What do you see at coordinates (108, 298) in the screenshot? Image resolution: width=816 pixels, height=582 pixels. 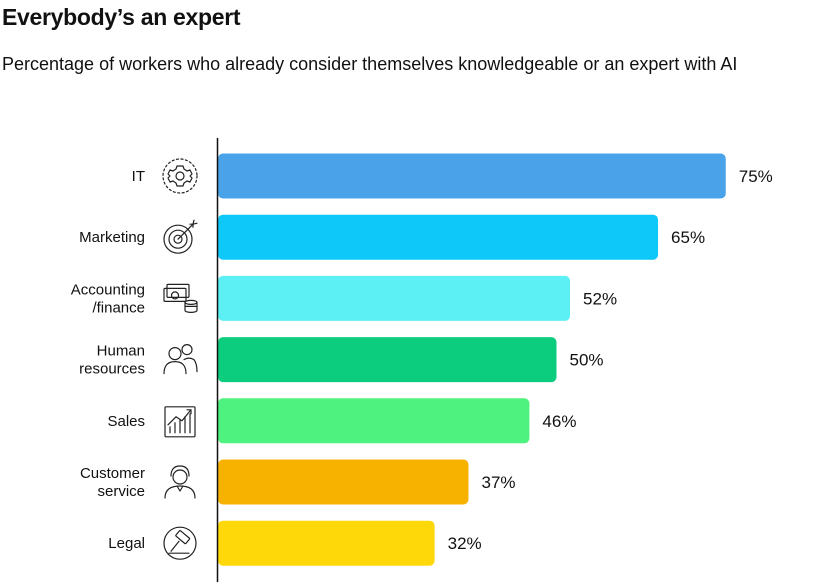 I see `category-label: Accounting/finance` at bounding box center [108, 298].